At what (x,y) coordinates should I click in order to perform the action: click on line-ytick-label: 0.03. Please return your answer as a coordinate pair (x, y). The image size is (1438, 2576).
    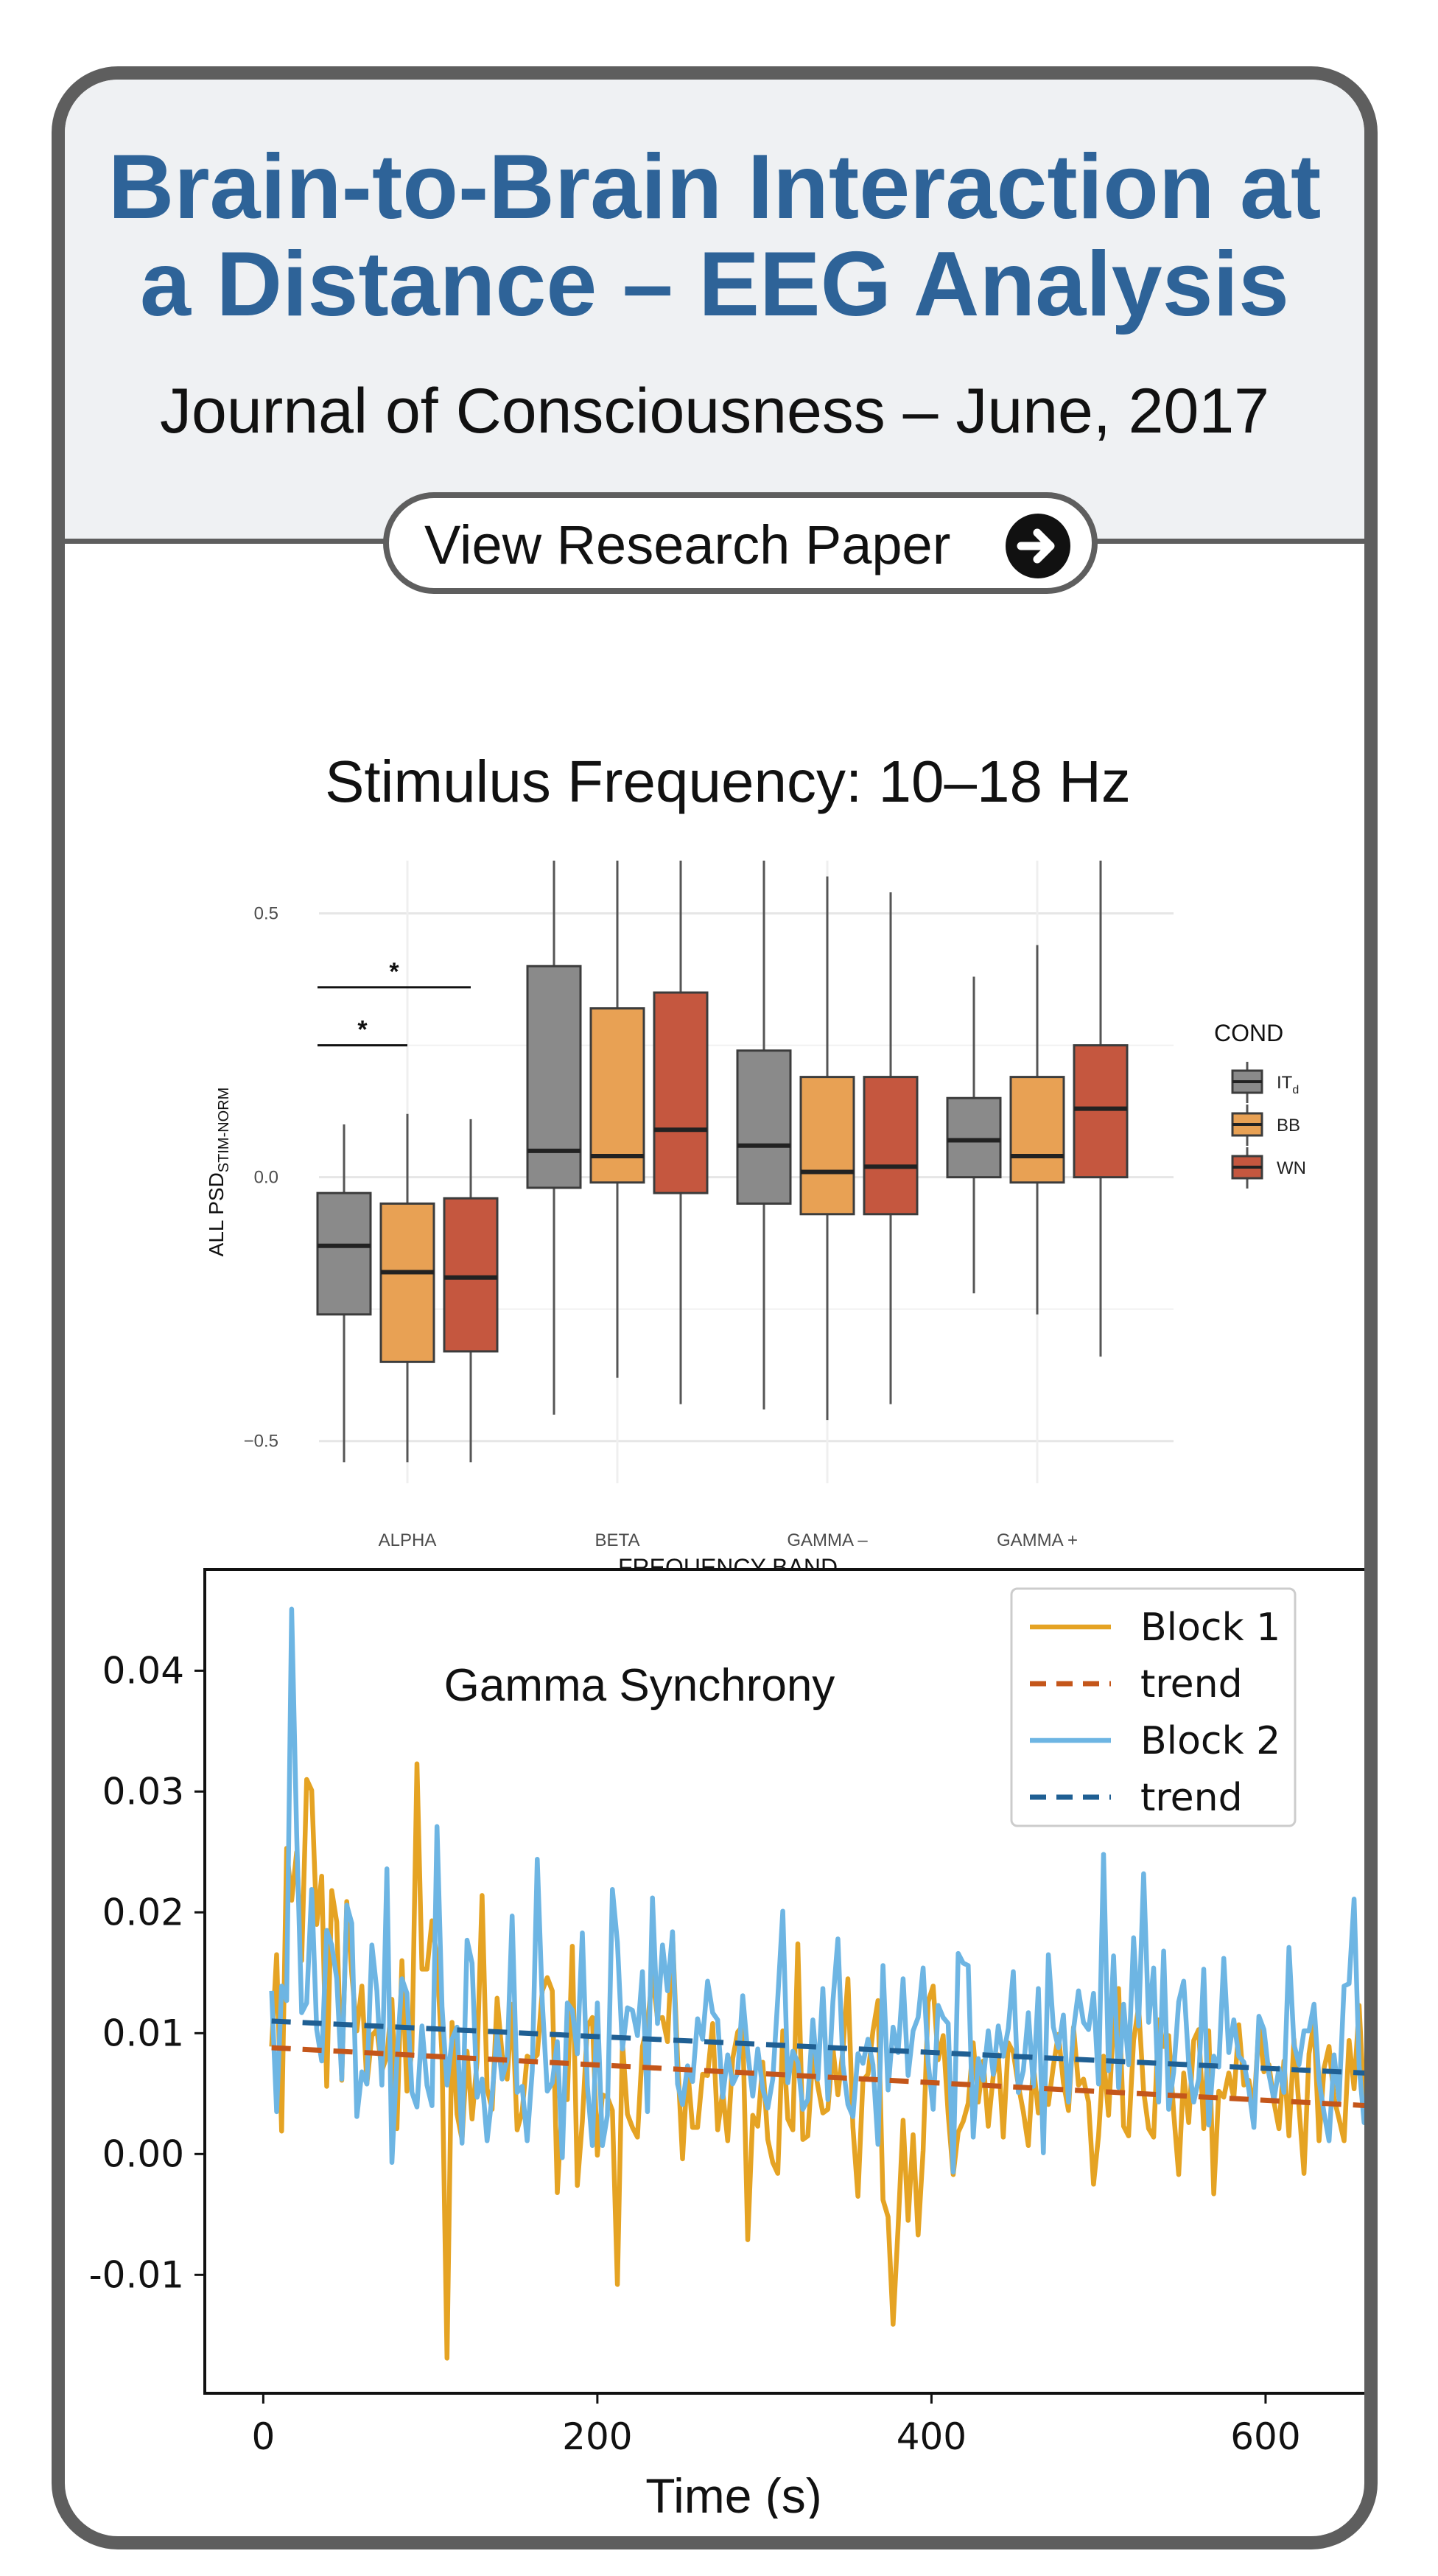
    Looking at the image, I should click on (143, 1792).